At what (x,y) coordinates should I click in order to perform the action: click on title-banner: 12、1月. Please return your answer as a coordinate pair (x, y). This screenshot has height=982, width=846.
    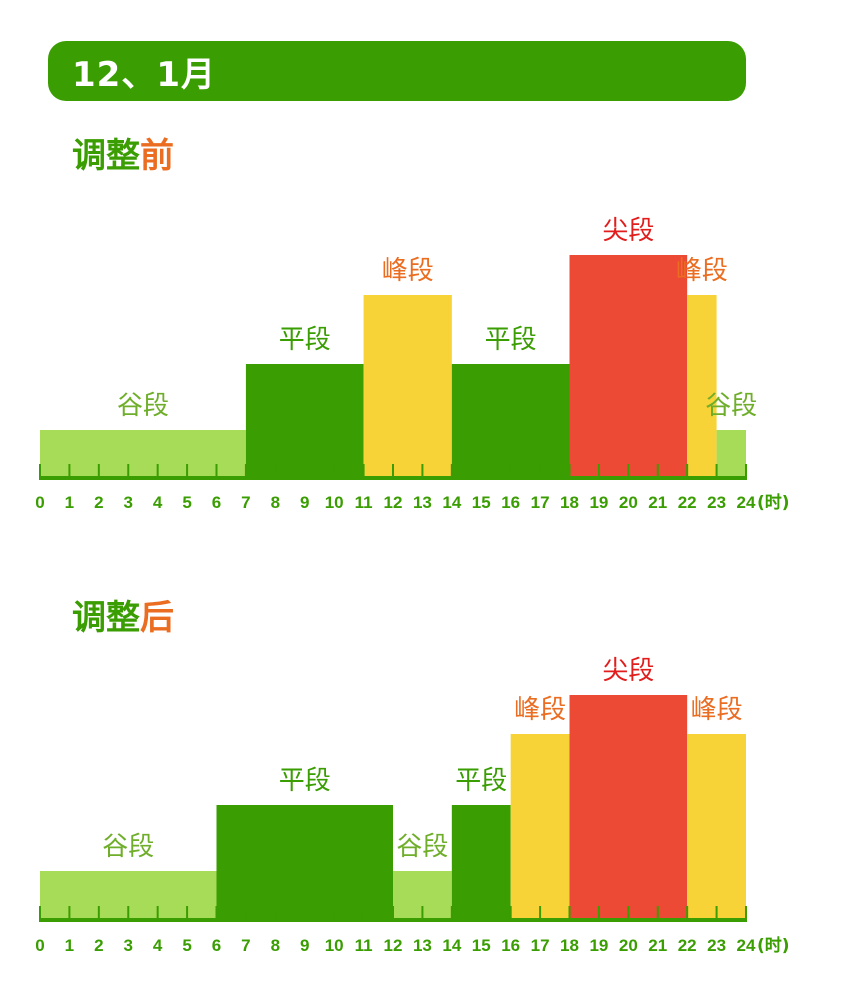
    Looking at the image, I should click on (397, 71).